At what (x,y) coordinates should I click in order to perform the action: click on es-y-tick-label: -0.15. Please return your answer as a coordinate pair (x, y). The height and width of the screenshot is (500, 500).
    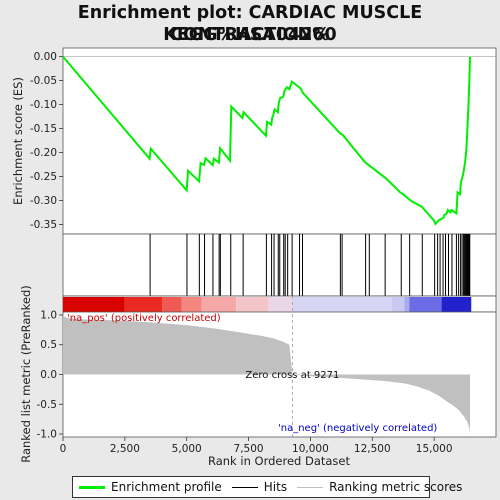
    Looking at the image, I should click on (43, 129).